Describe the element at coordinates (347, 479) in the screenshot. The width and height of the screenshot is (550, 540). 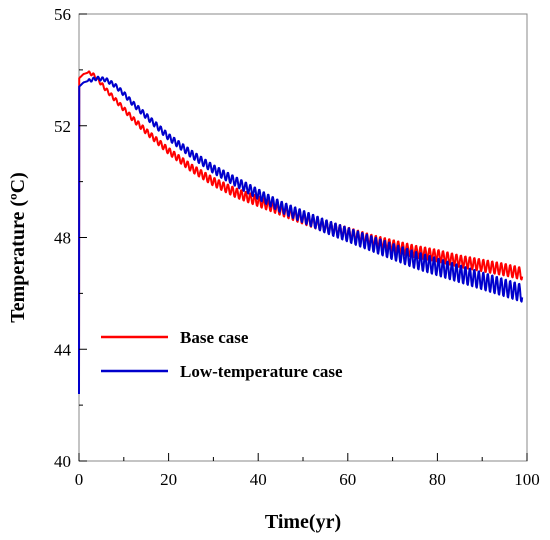
I see `x-tick-label: 60` at that location.